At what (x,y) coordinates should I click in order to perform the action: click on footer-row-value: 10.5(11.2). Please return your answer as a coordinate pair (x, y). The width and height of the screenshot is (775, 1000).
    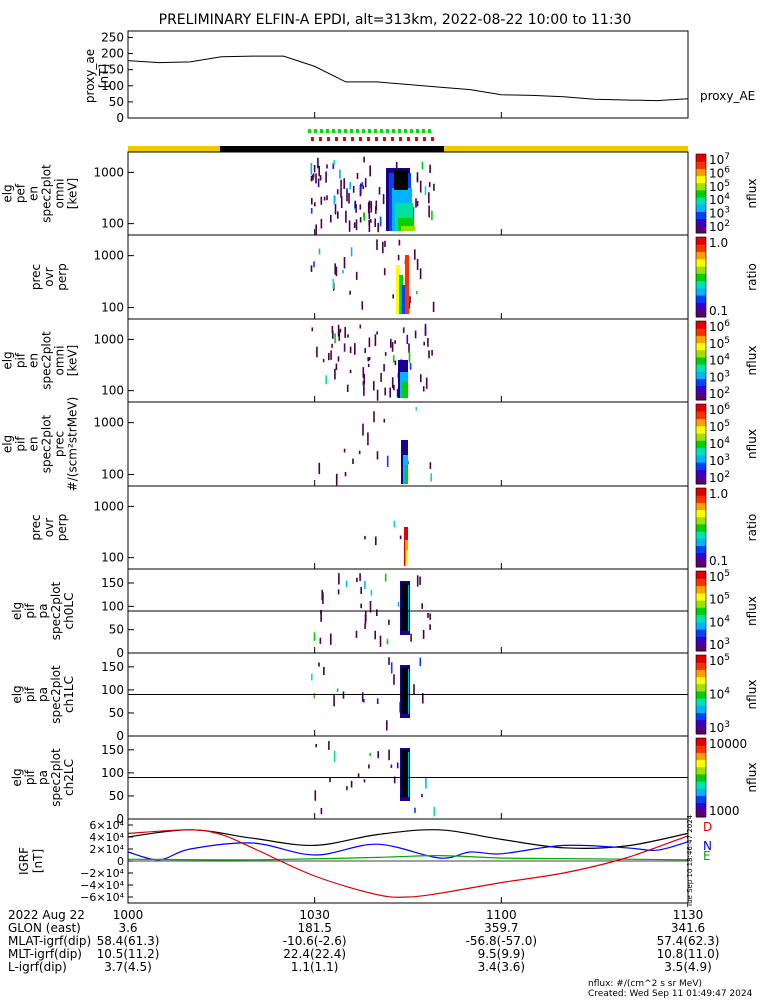
    Looking at the image, I should click on (128, 954).